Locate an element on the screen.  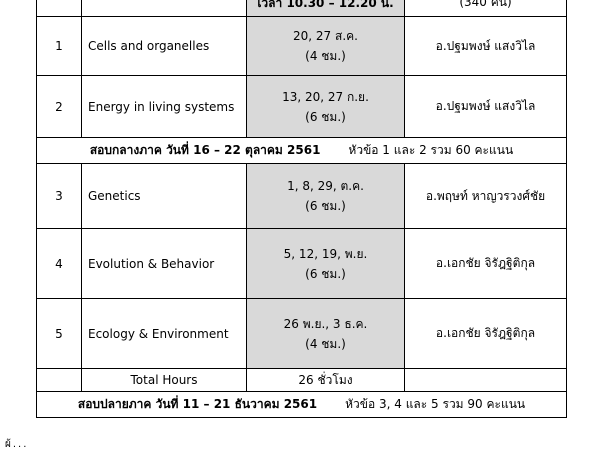
row-number: 5 is located at coordinates (59, 333).